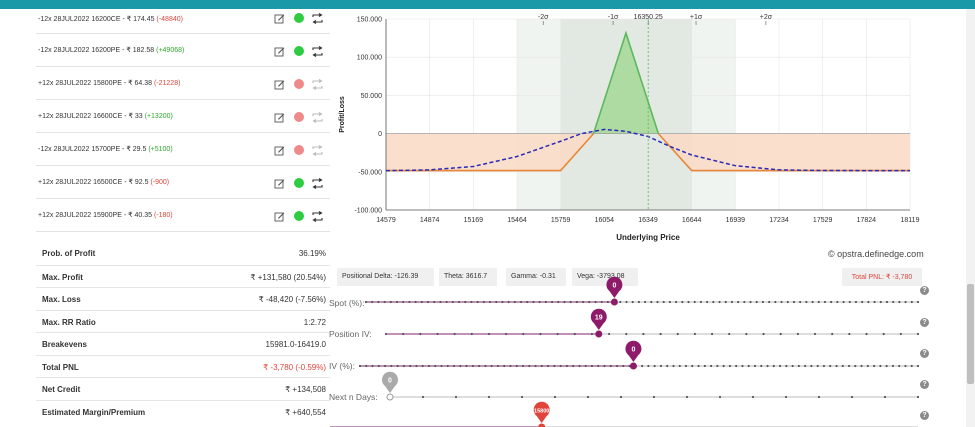 The height and width of the screenshot is (427, 975). I want to click on strike-help-icon: ?, so click(924, 415).